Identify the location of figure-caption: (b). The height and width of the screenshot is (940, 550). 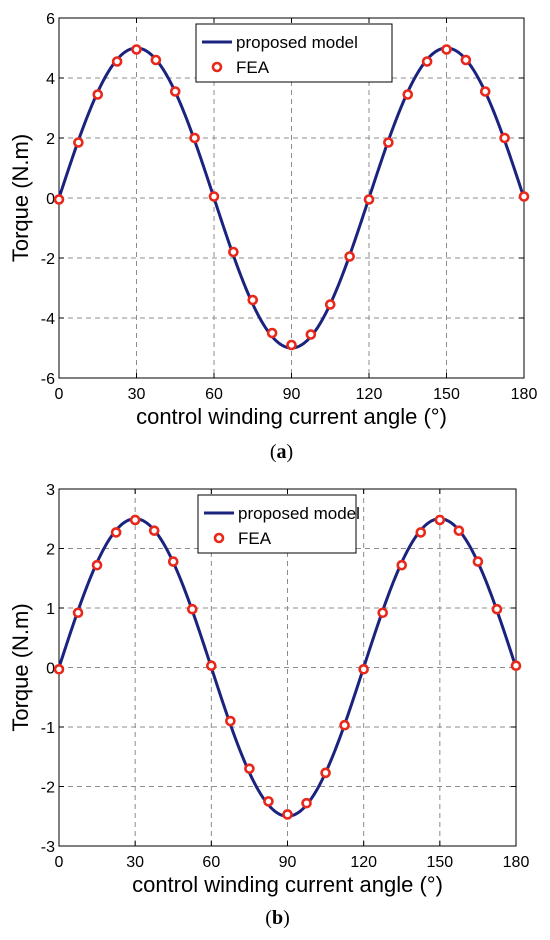
(277, 918).